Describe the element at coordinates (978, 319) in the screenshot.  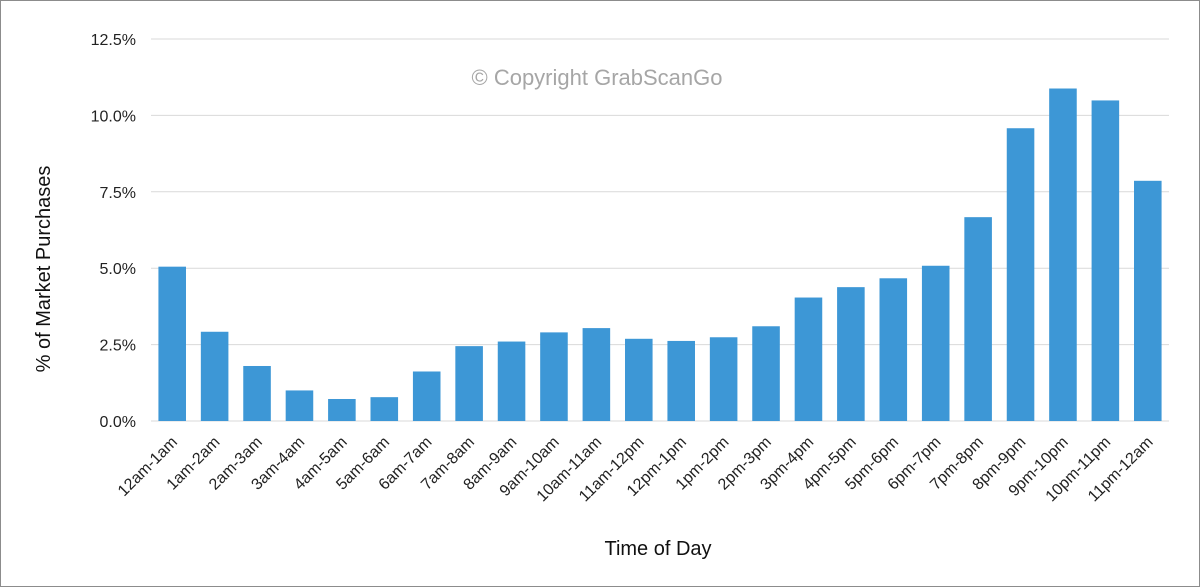
I see `bar-7pm-8pm` at that location.